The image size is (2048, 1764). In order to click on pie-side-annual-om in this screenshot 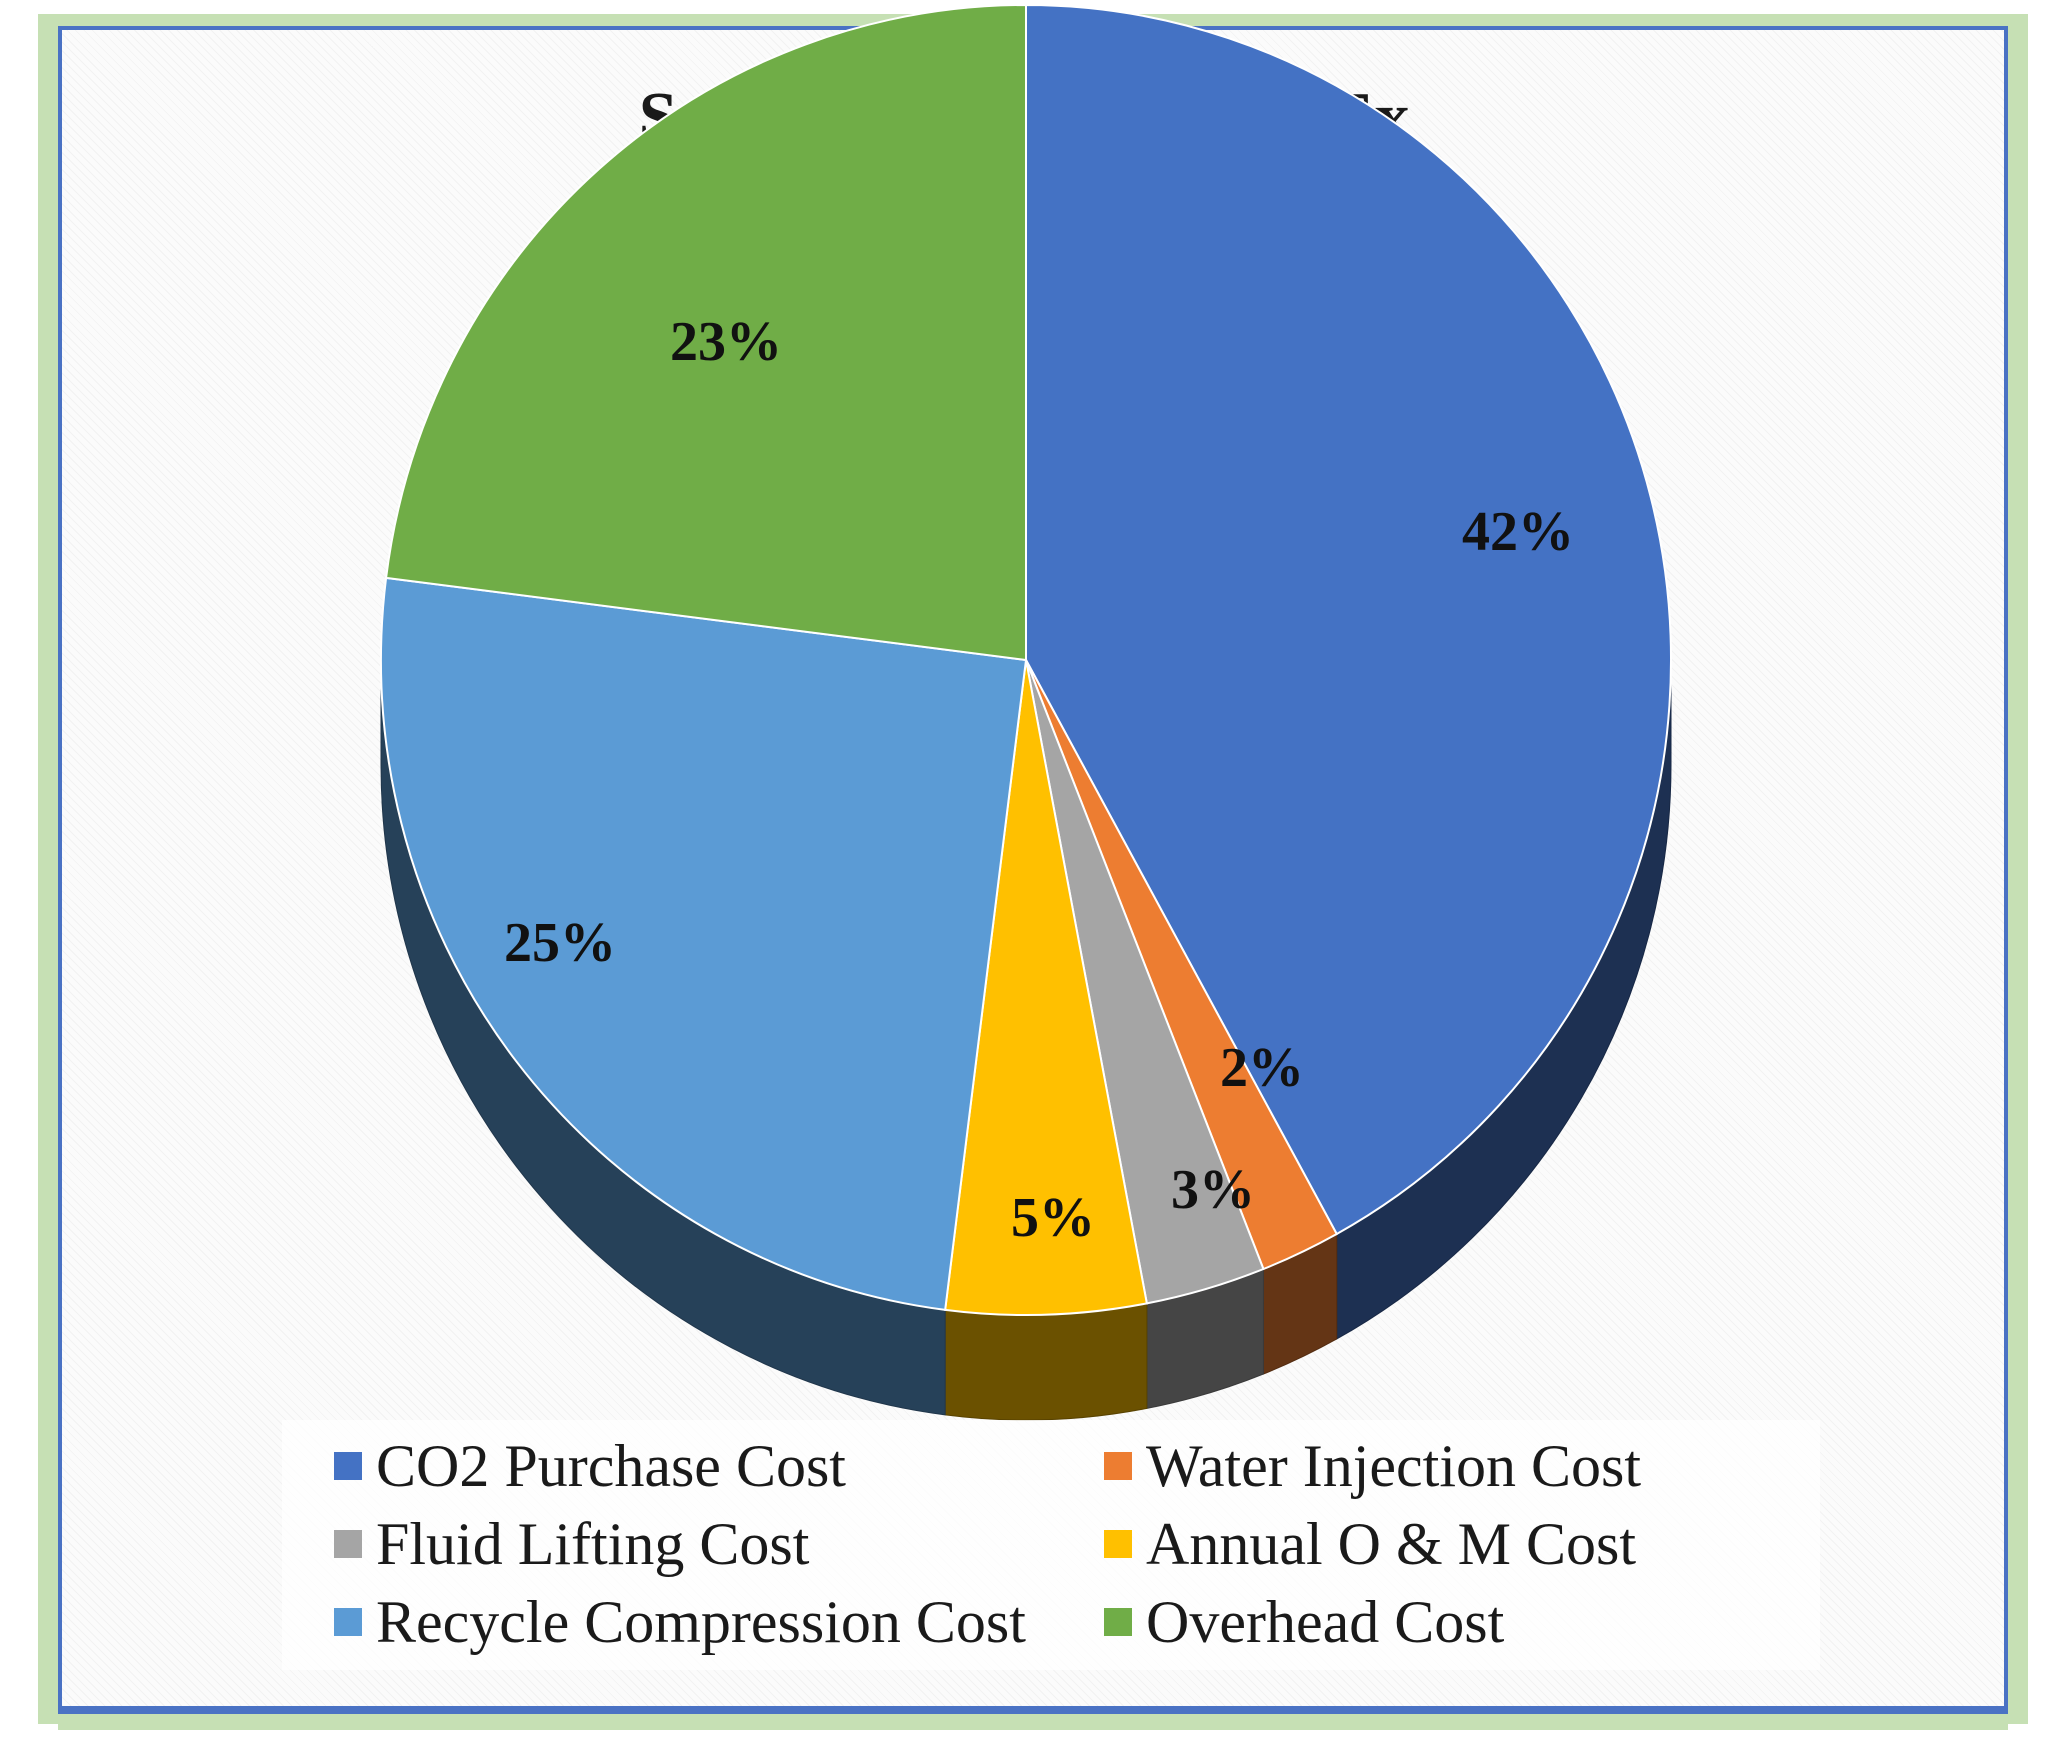, I will do `click(1046, 1361)`.